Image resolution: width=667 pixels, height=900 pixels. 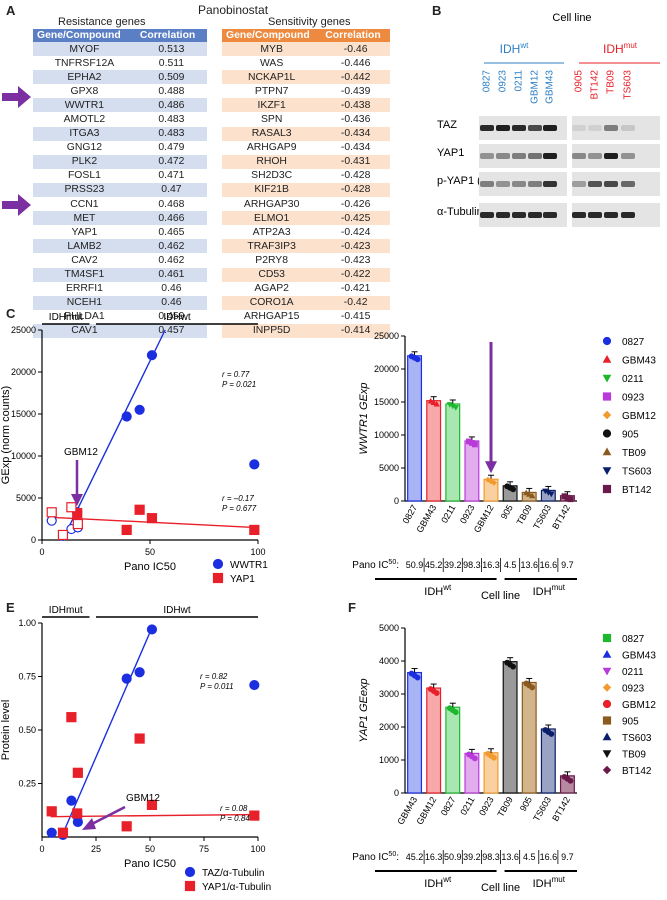 What do you see at coordinates (571, 18) in the screenshot?
I see `cell-line-label: Cell line` at bounding box center [571, 18].